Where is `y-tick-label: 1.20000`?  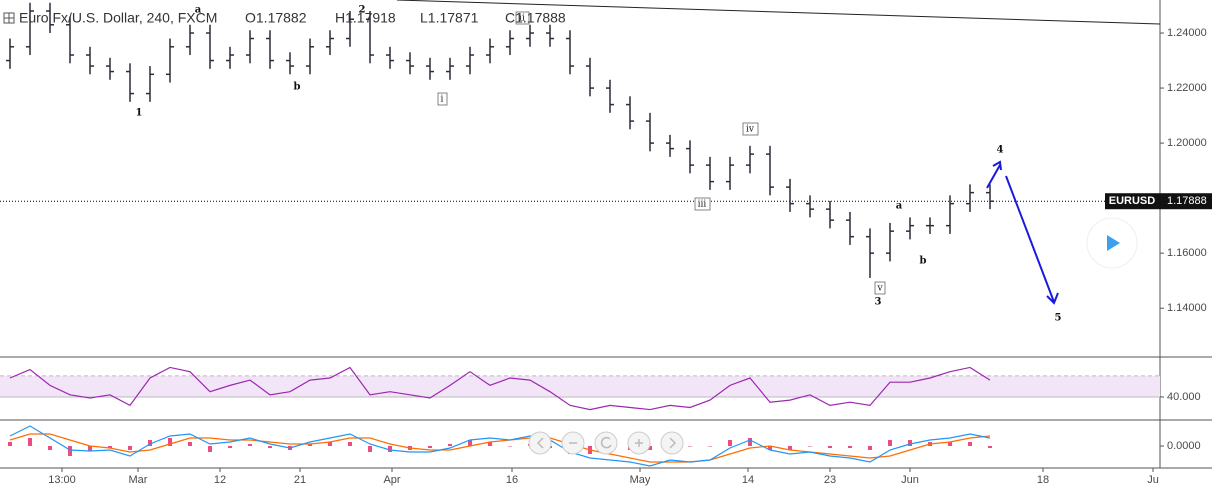
y-tick-label: 1.20000 is located at coordinates (1187, 143).